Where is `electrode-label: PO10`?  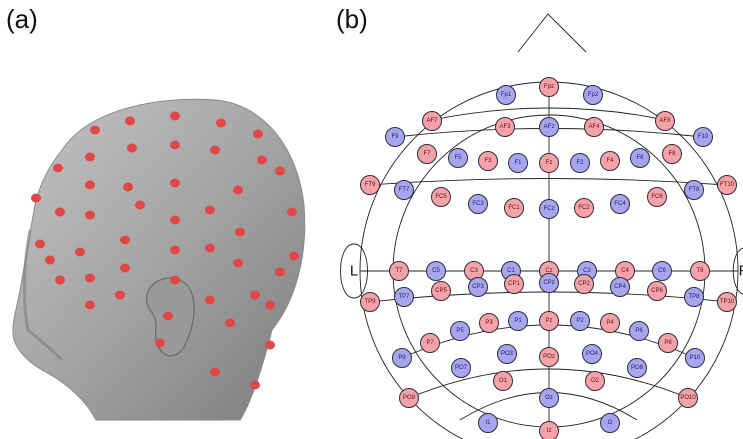
electrode-label: PO10 is located at coordinates (688, 398).